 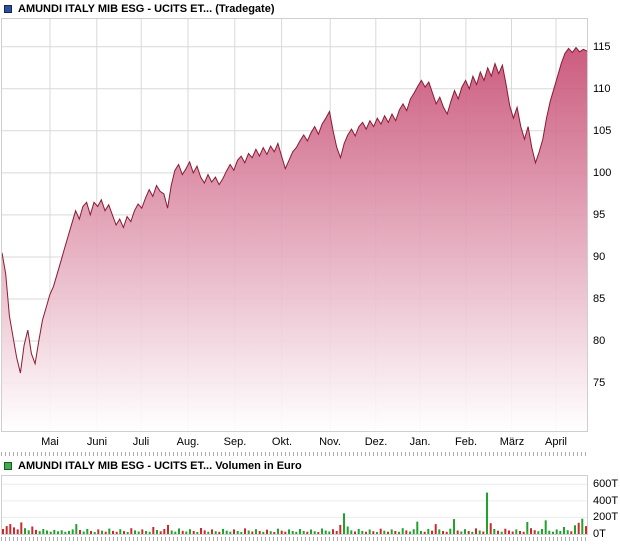 What do you see at coordinates (512, 442) in the screenshot?
I see `price-x-tick-label: März` at bounding box center [512, 442].